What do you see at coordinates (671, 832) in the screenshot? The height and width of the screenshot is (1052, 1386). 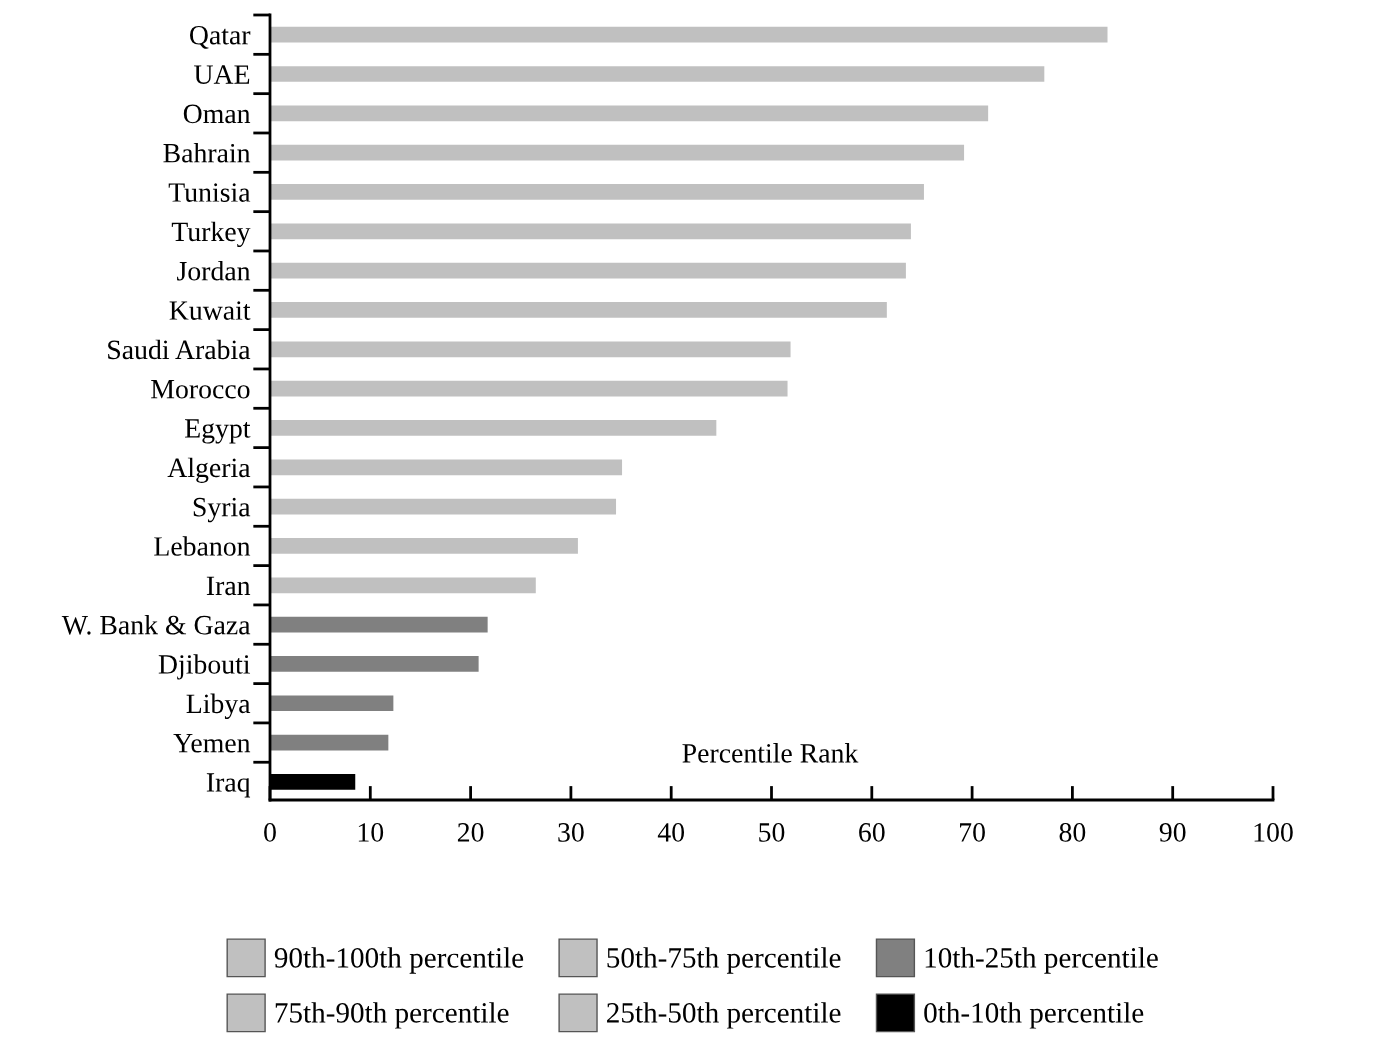 I see `x-tick-label: 40` at bounding box center [671, 832].